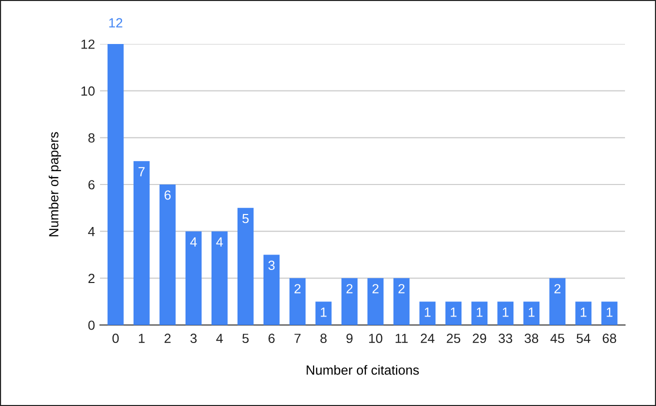 The height and width of the screenshot is (406, 656). Describe the element at coordinates (453, 339) in the screenshot. I see `x-tick-label: 25` at that location.